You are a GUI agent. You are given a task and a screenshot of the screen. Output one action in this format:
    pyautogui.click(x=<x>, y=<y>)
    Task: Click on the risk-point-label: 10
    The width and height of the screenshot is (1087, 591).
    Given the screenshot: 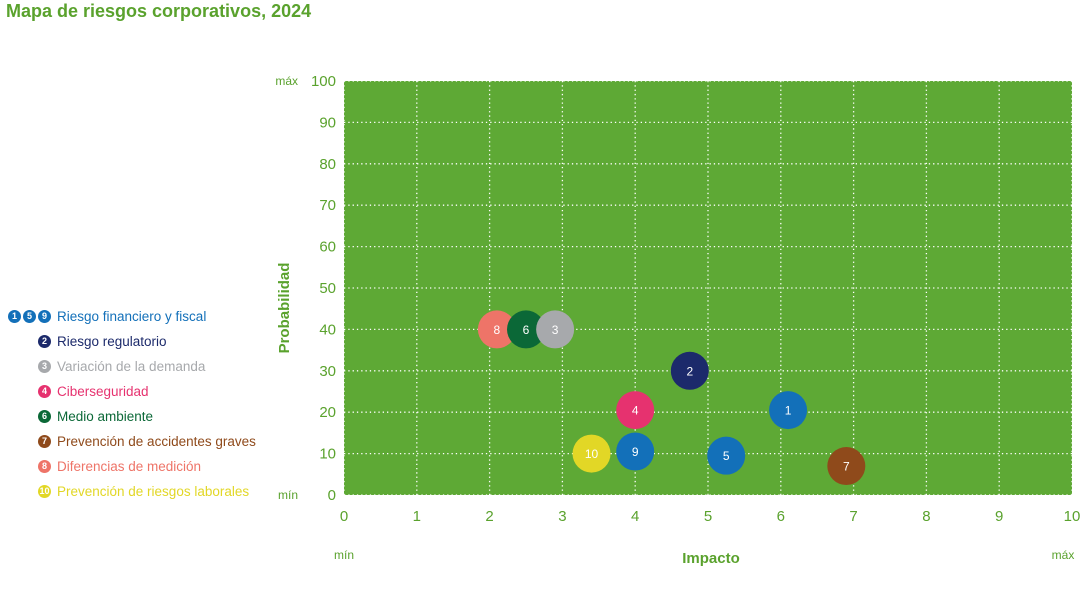 What is the action you would take?
    pyautogui.click(x=592, y=454)
    